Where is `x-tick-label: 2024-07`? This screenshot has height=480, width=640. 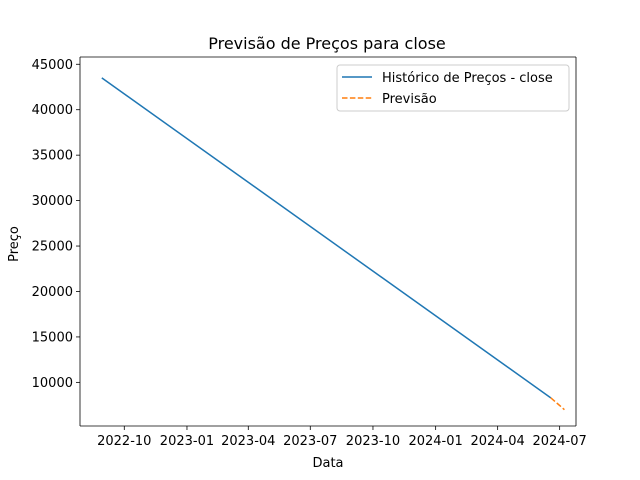 x-tick-label: 2024-07 is located at coordinates (559, 441).